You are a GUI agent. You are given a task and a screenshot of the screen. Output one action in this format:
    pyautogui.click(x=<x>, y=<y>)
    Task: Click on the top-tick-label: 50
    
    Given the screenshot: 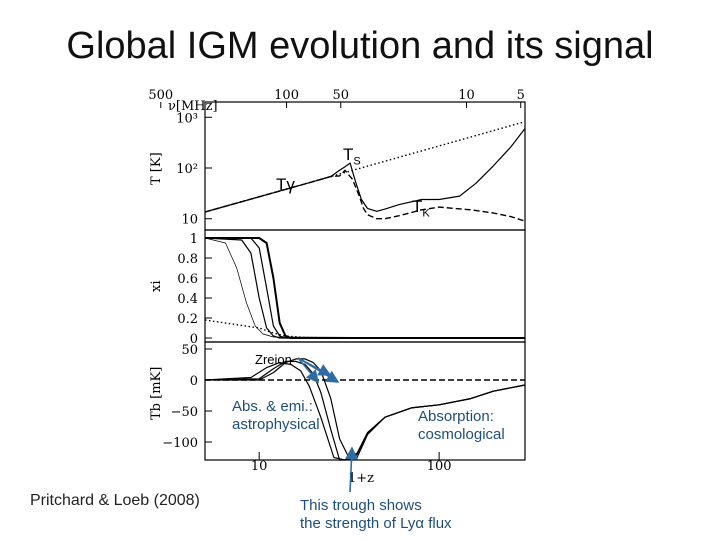 What is the action you would take?
    pyautogui.click(x=340, y=95)
    